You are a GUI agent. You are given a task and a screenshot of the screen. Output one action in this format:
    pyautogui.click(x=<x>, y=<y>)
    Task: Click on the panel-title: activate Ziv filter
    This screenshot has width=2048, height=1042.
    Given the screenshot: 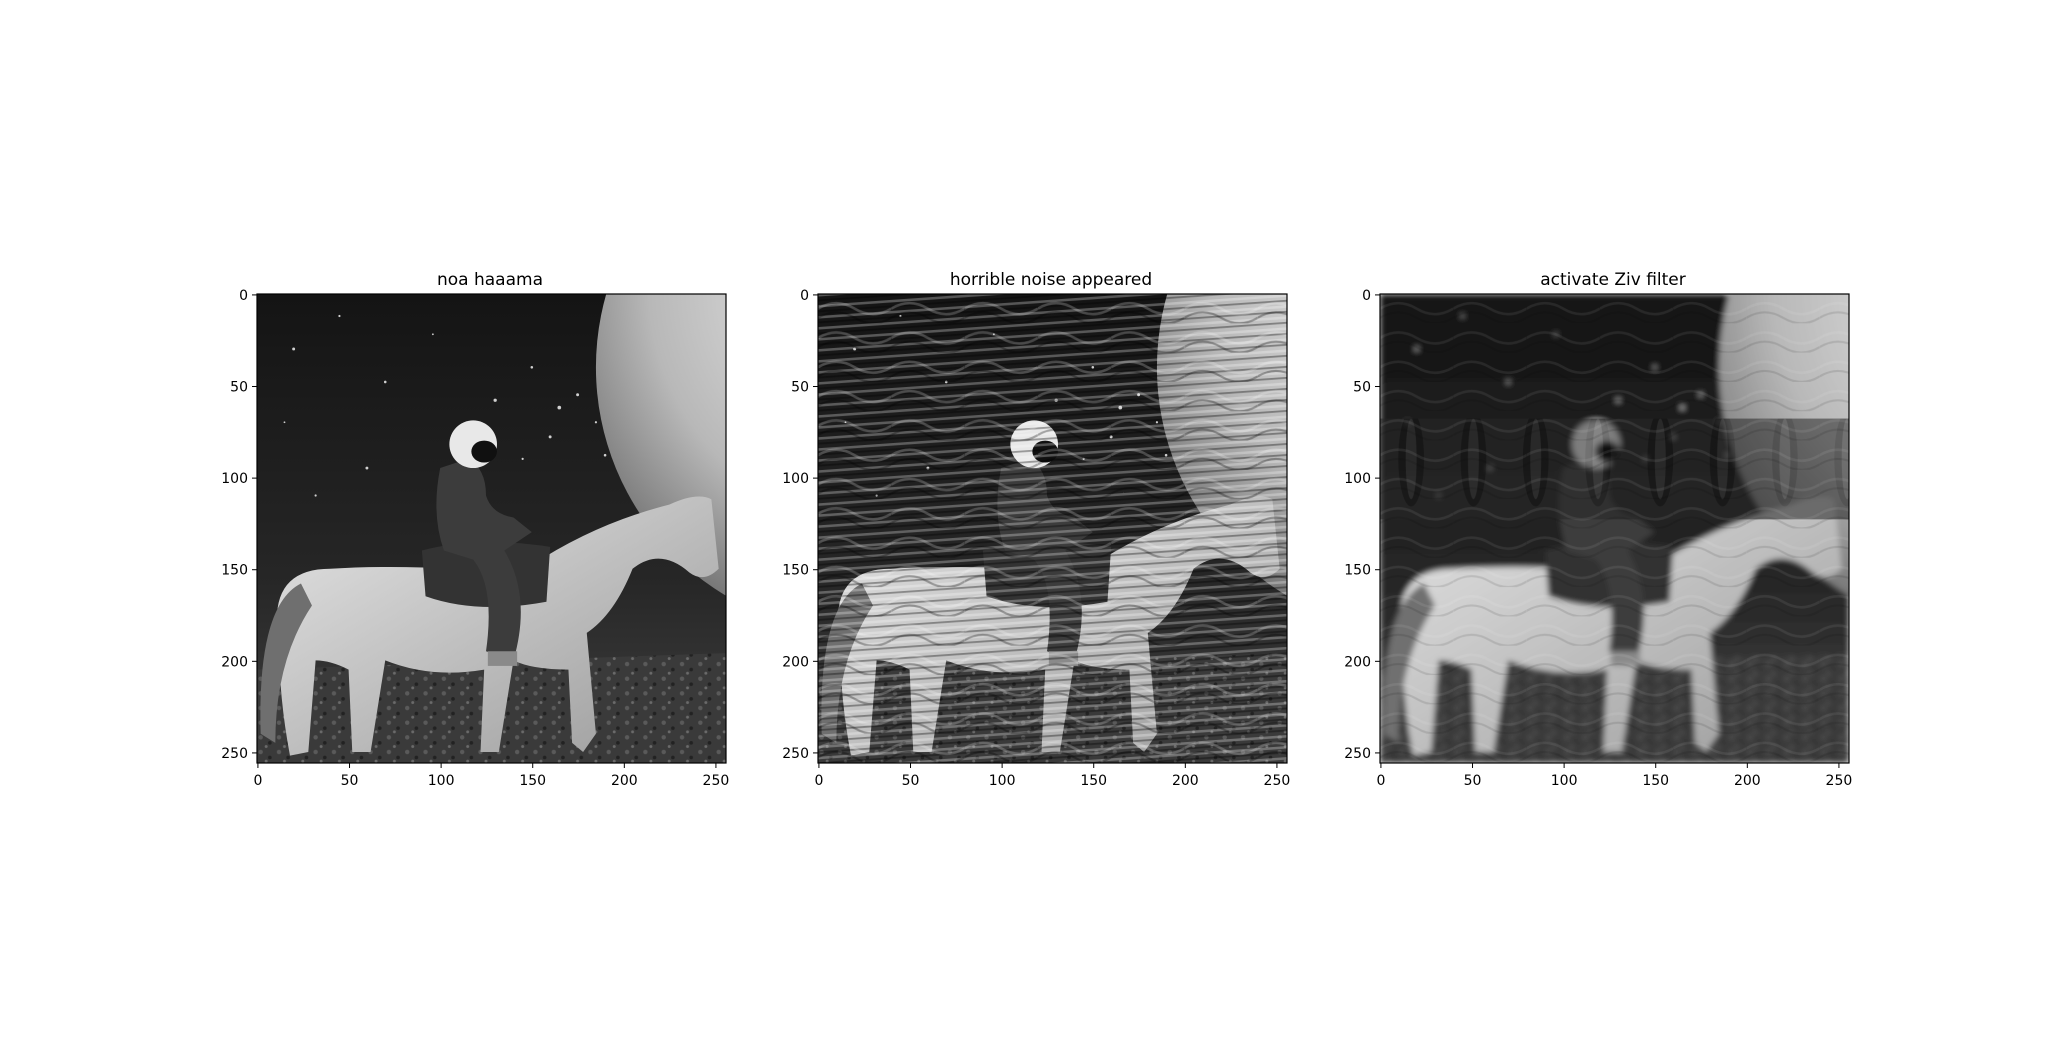 What is the action you would take?
    pyautogui.click(x=1613, y=280)
    